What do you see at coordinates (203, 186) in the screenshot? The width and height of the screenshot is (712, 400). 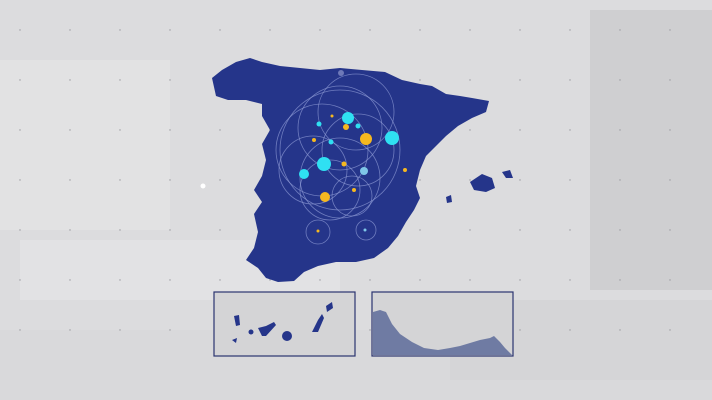 I see `light-spot` at bounding box center [203, 186].